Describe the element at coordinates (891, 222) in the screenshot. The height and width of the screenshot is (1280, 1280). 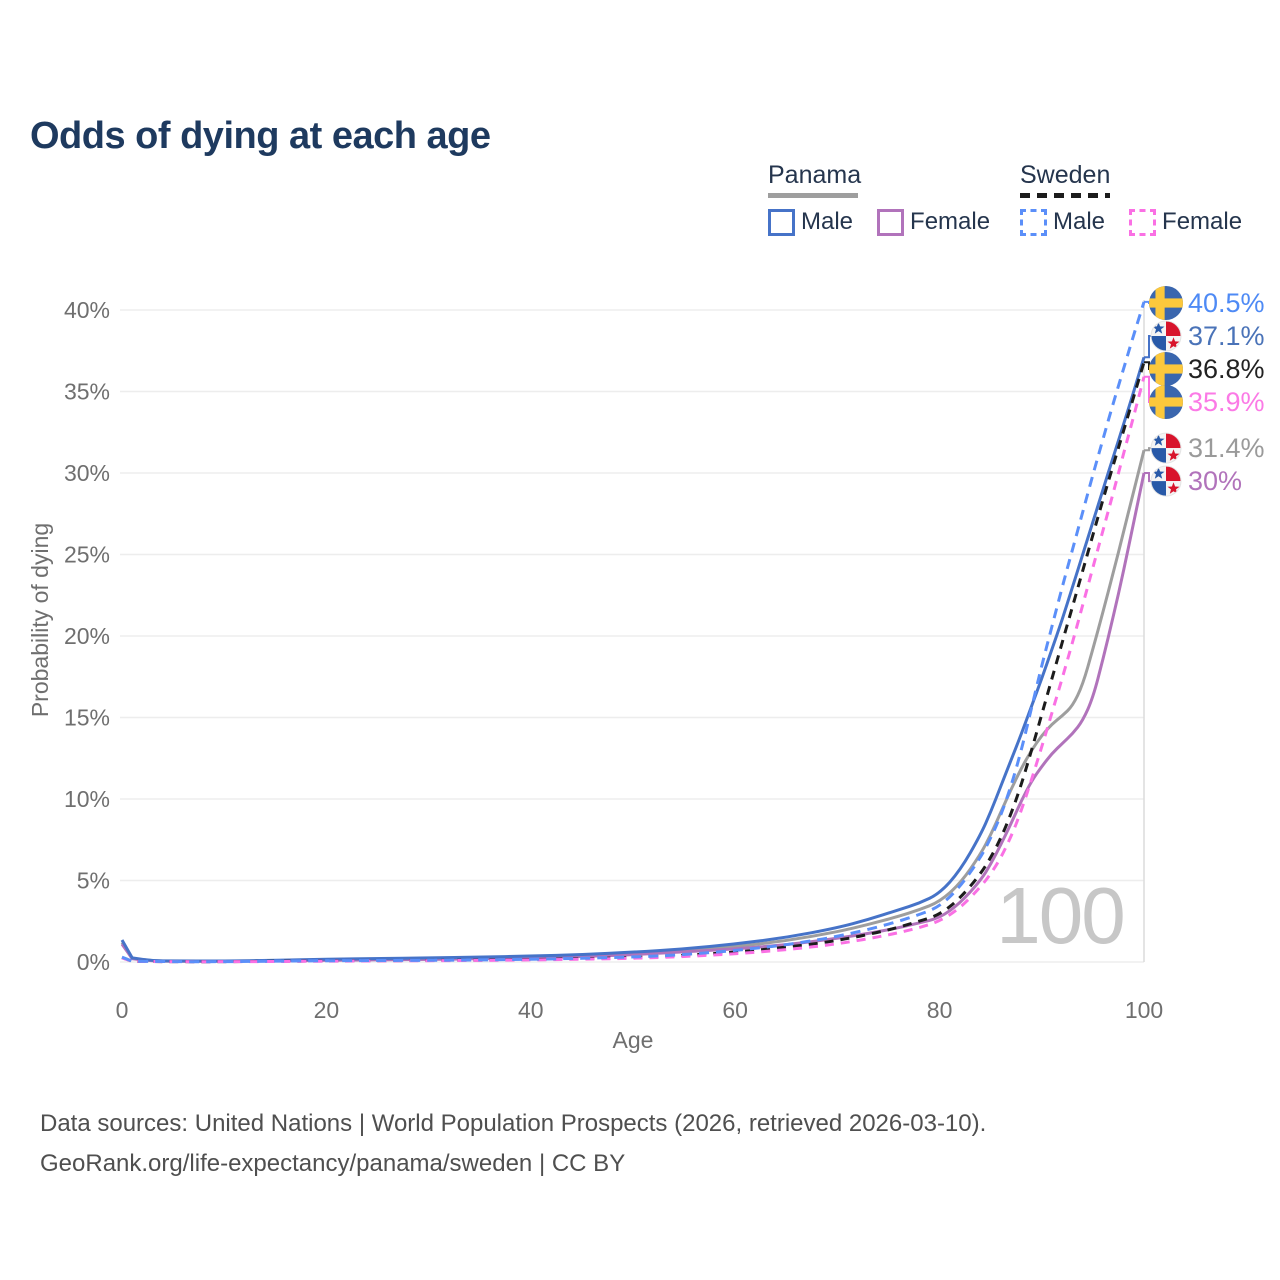
I see `panama-female-swatch-icon` at that location.